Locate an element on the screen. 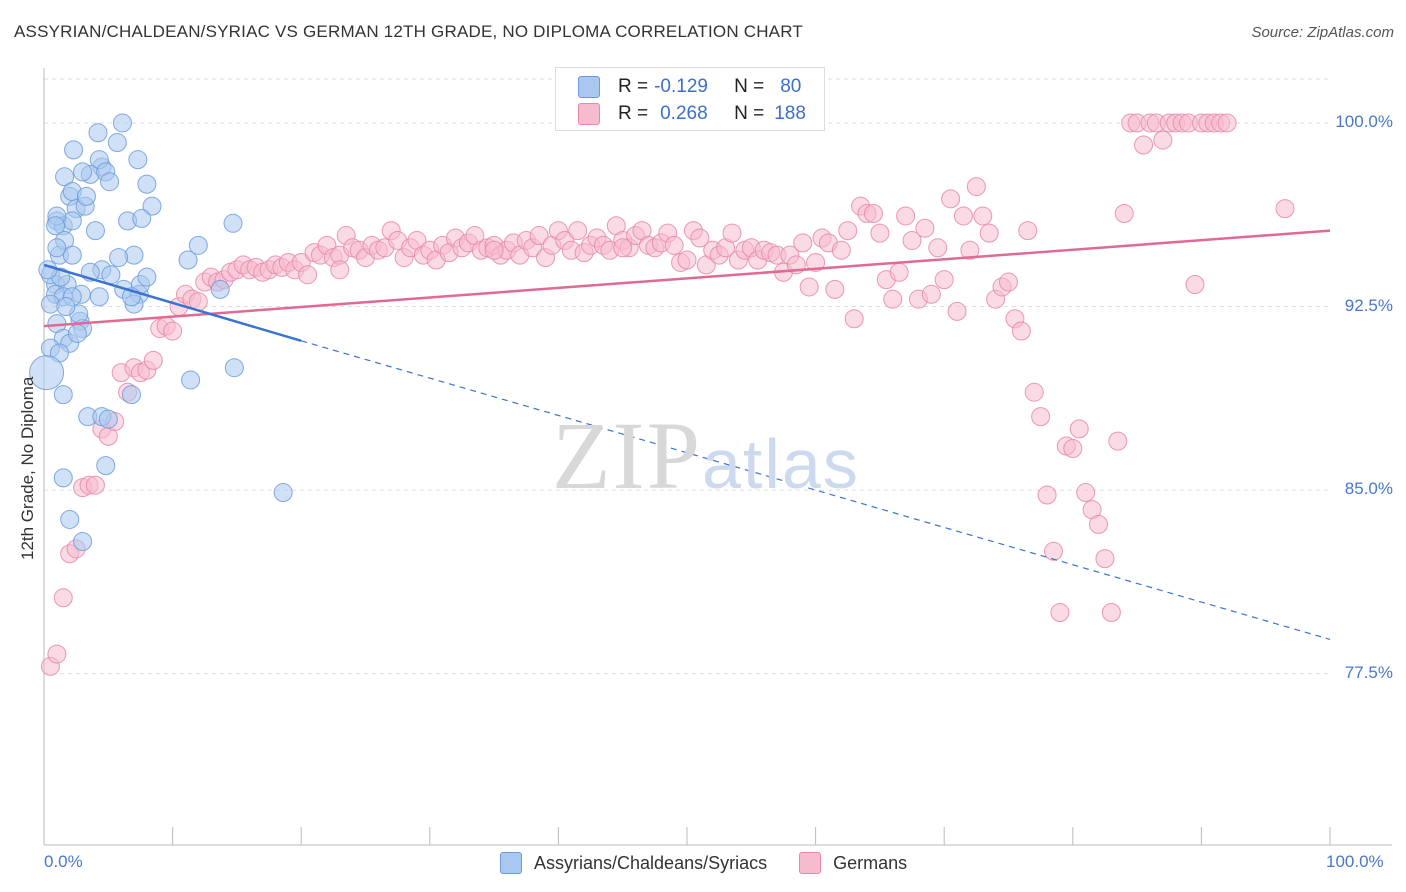 The width and height of the screenshot is (1406, 892). watermark-zip: ZIP is located at coordinates (627, 455).